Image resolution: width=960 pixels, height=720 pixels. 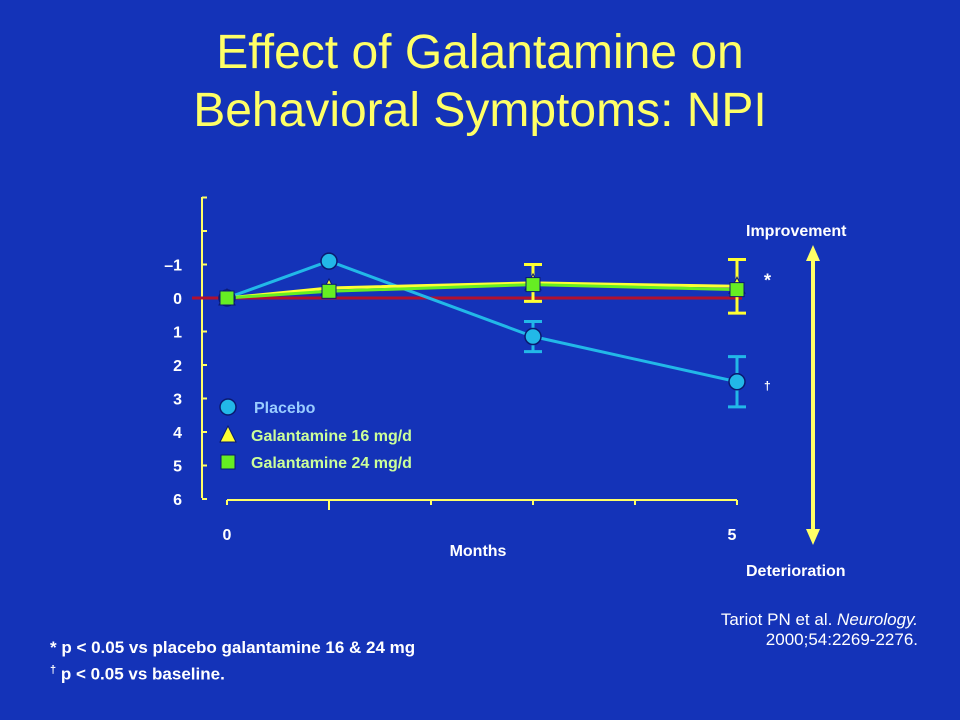 I want to click on footnote-dagger: † p < 0.05 vs baseline., so click(x=137, y=674).